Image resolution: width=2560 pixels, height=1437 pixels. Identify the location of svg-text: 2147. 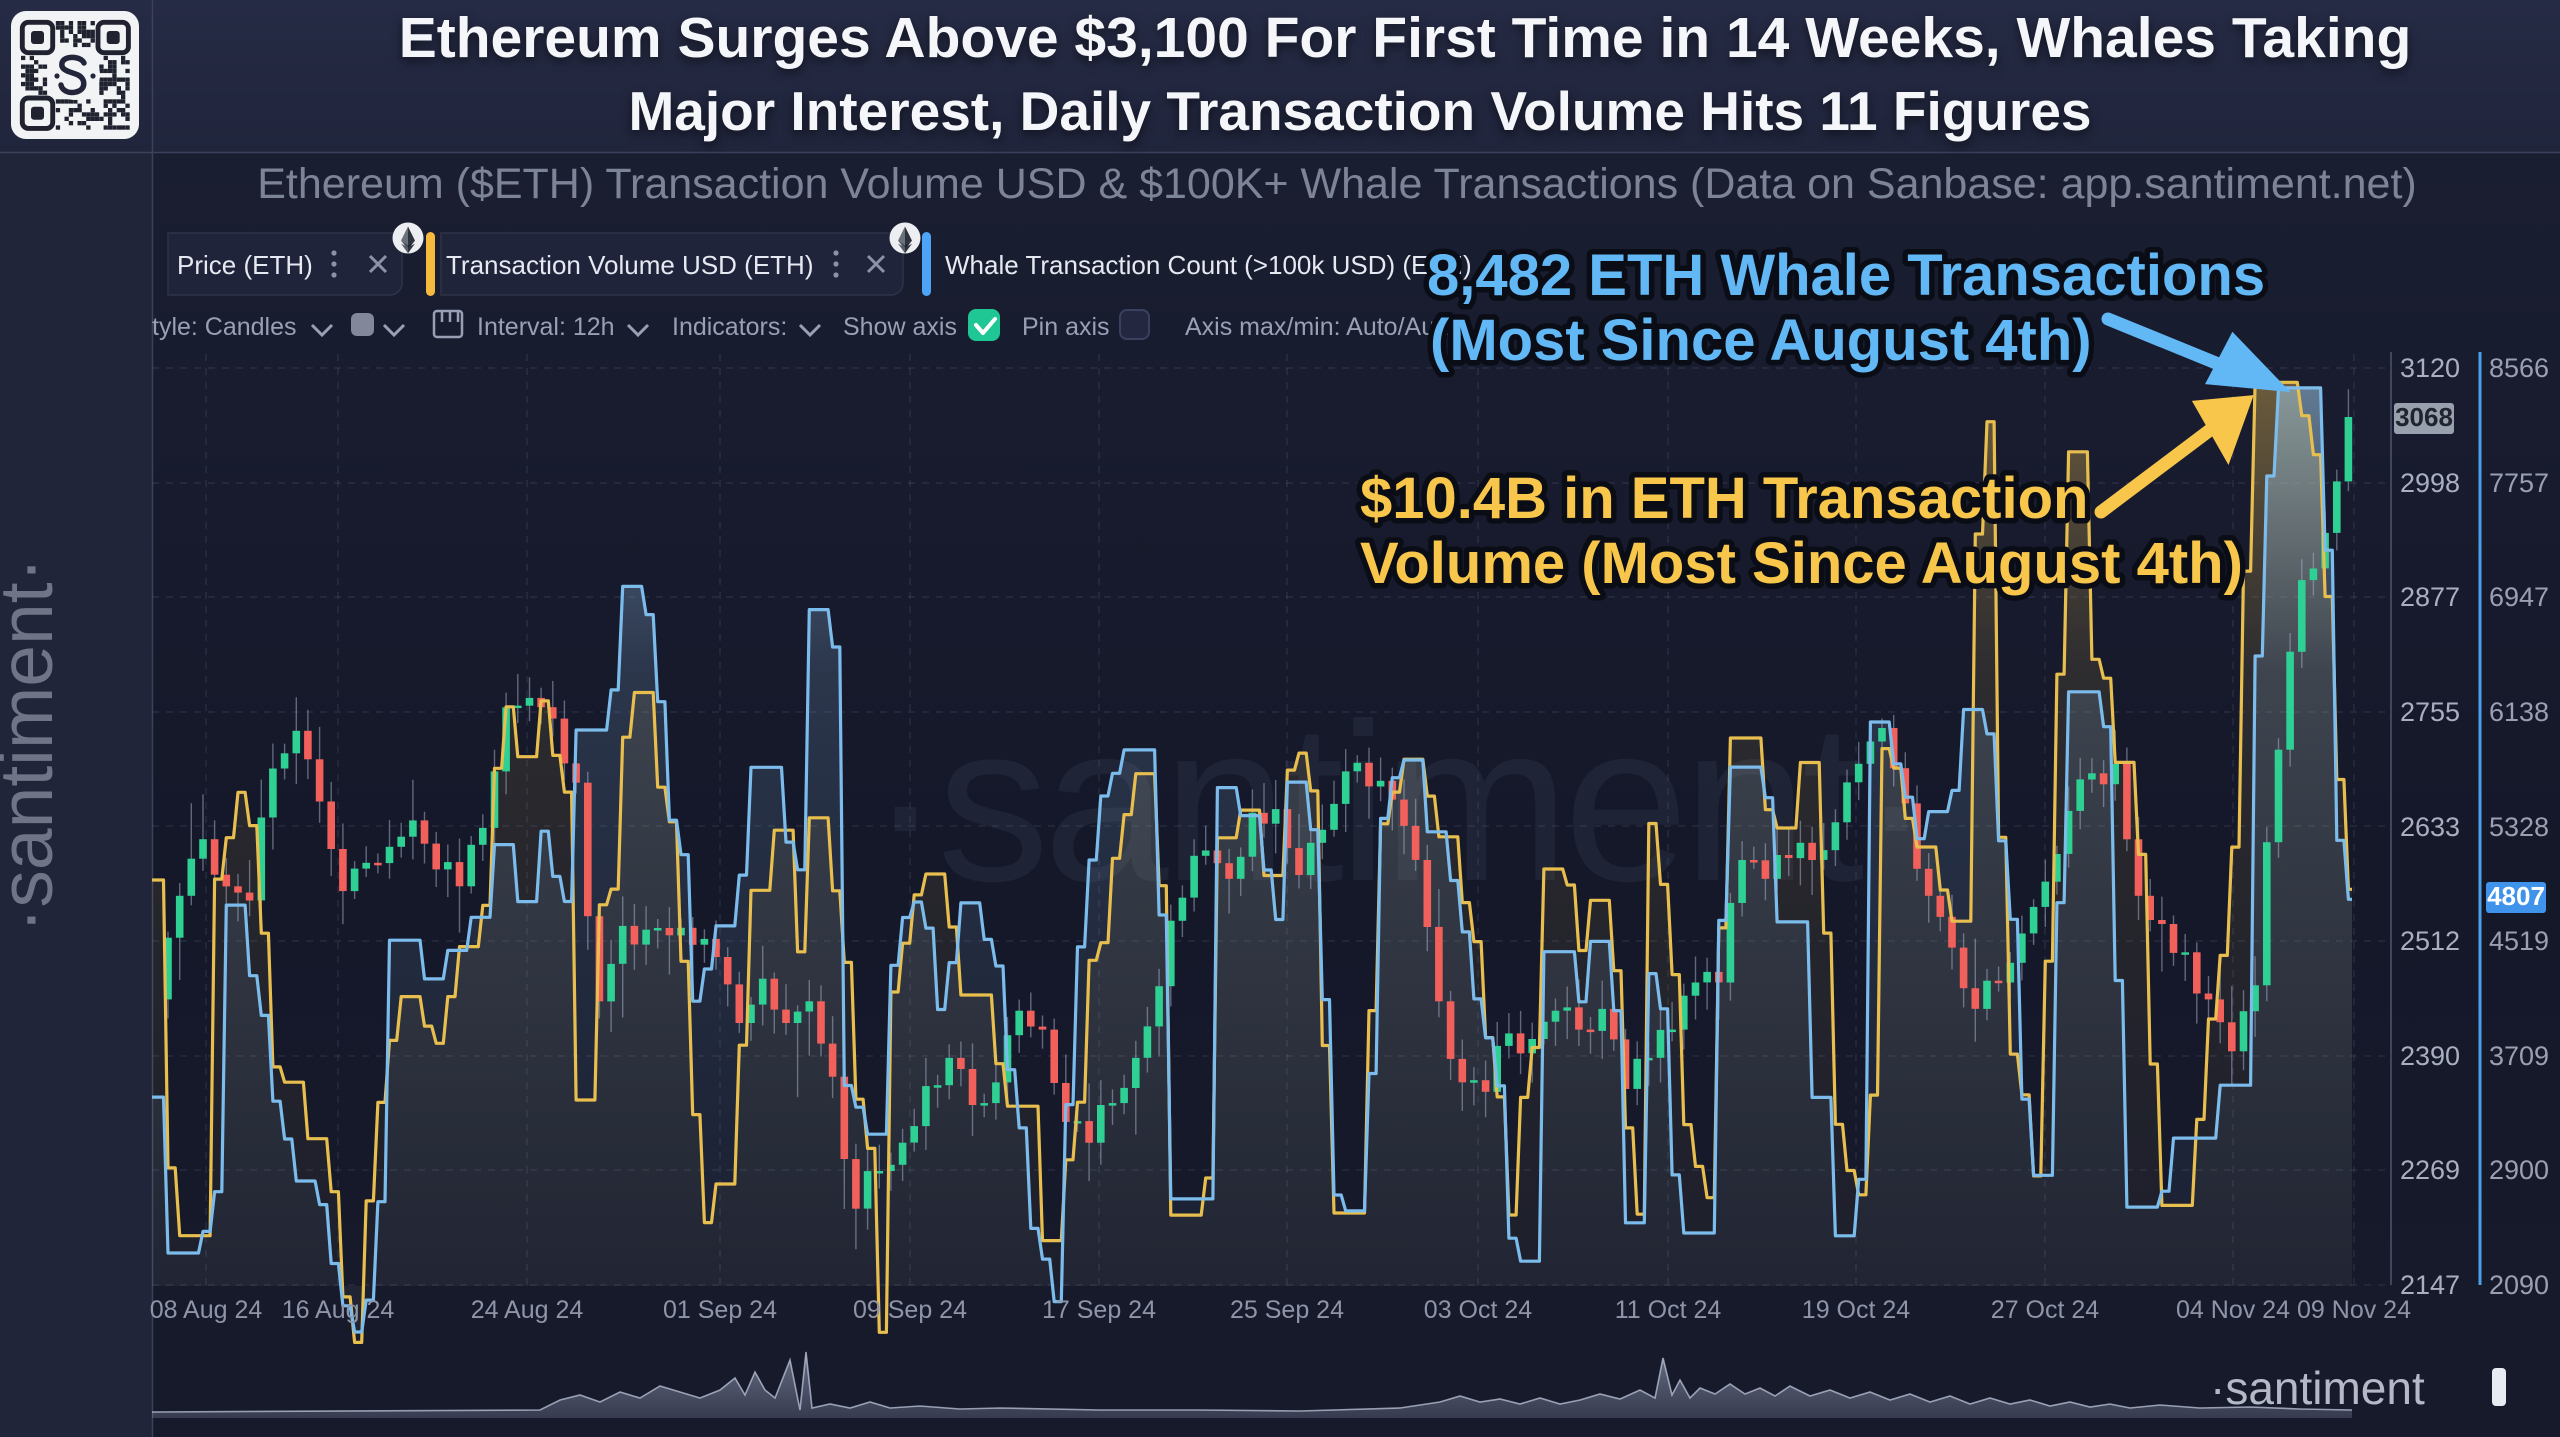
(2430, 1285).